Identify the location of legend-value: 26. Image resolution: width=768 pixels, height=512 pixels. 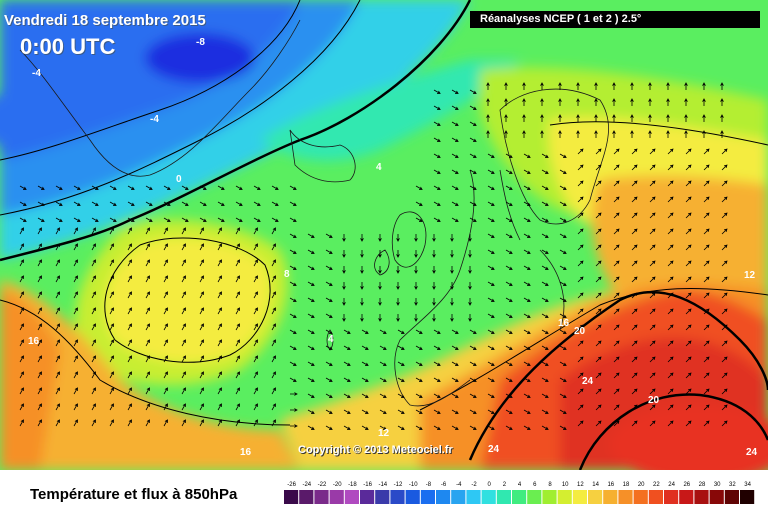
(686, 485).